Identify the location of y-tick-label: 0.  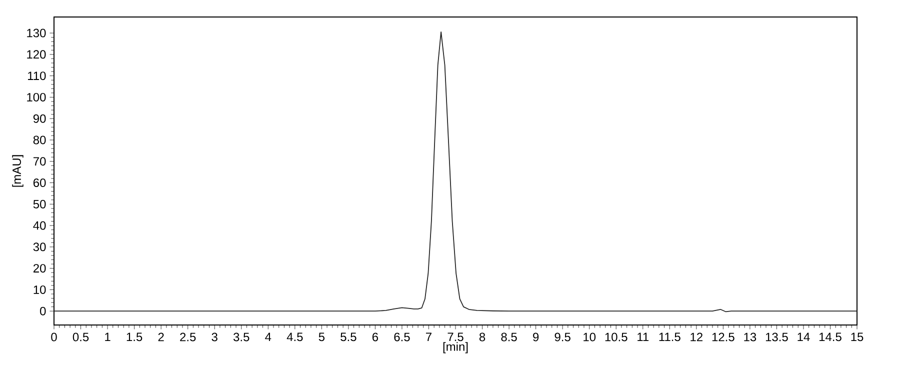
(43, 311).